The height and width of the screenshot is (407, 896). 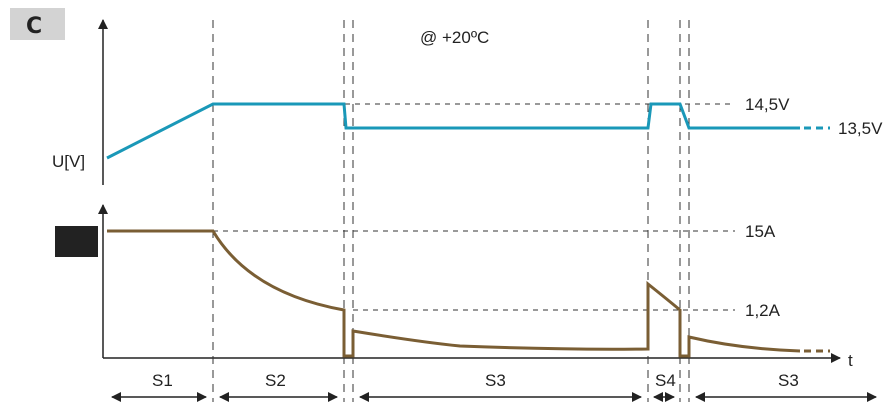 What do you see at coordinates (860, 128) in the screenshot?
I see `label-13-5v: 13,5V` at bounding box center [860, 128].